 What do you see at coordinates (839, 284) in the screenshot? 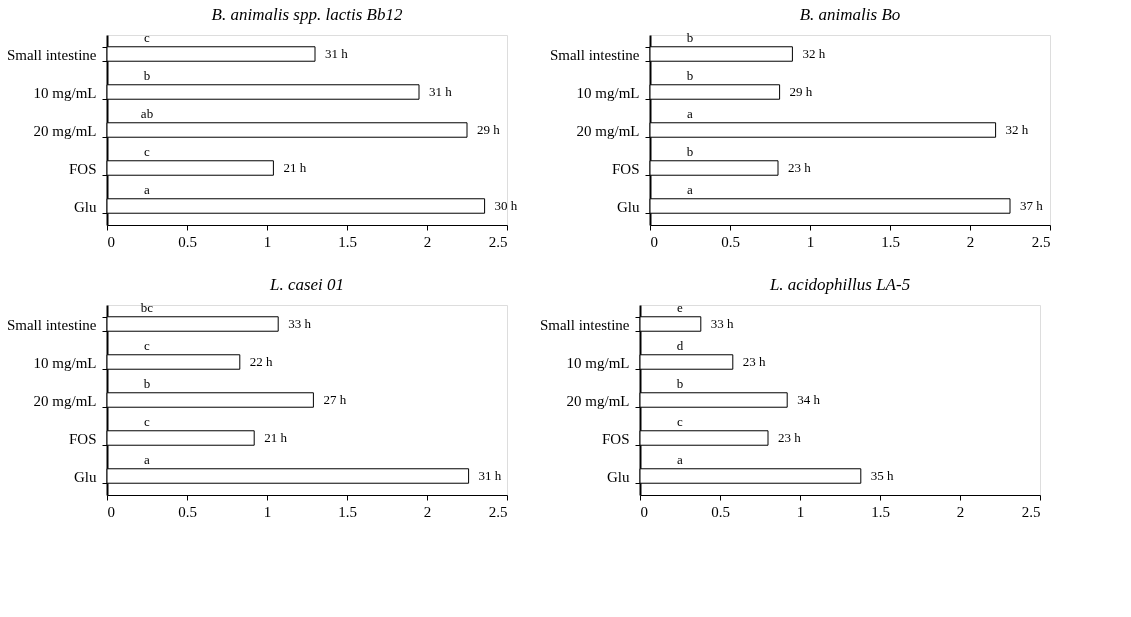
I see `chart-title: L. acidophillus LA-5` at bounding box center [839, 284].